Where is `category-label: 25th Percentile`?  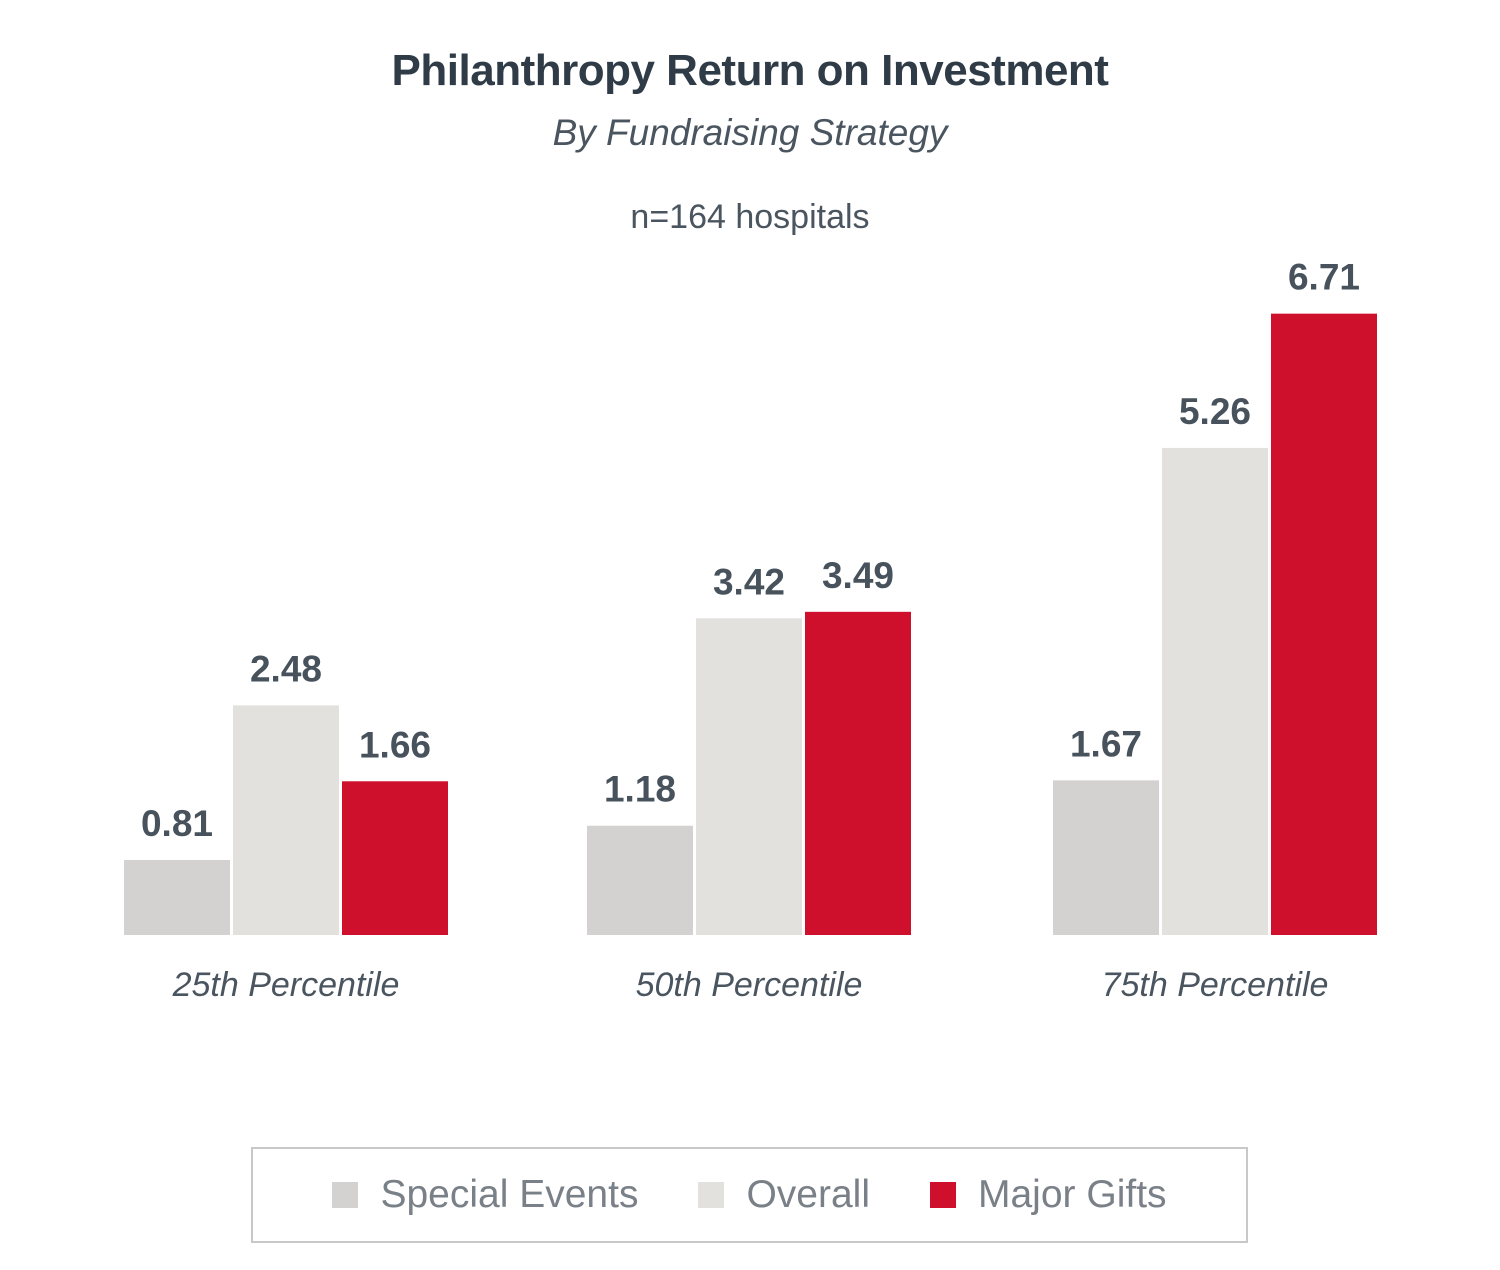 category-label: 25th Percentile is located at coordinates (286, 985).